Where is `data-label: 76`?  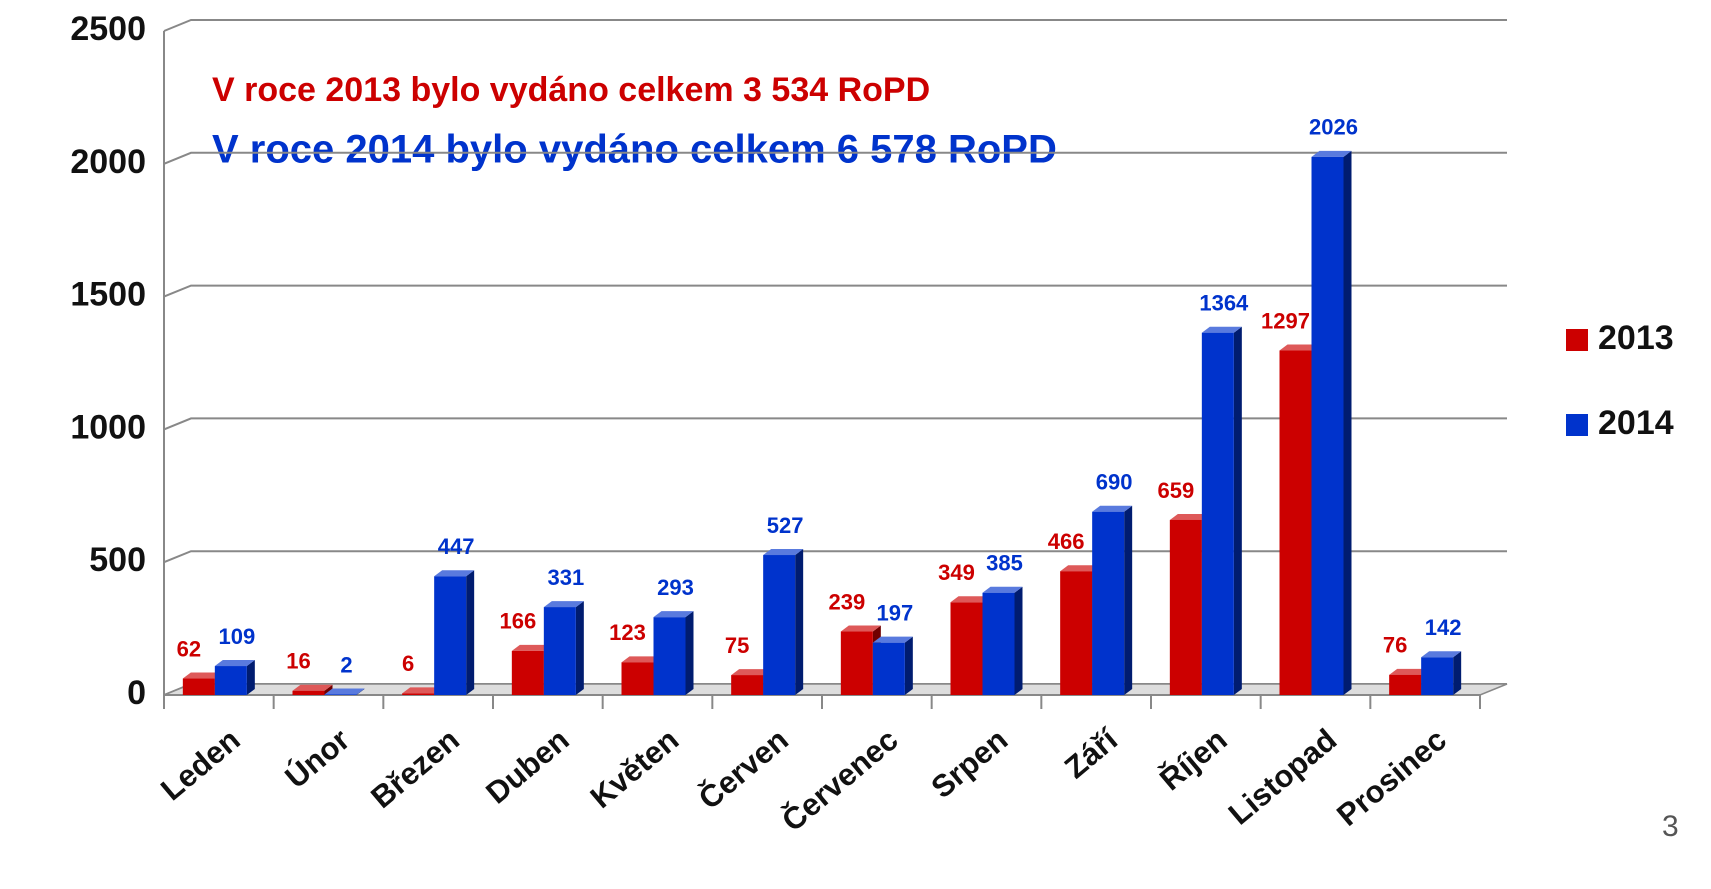
data-label: 76 is located at coordinates (1395, 645).